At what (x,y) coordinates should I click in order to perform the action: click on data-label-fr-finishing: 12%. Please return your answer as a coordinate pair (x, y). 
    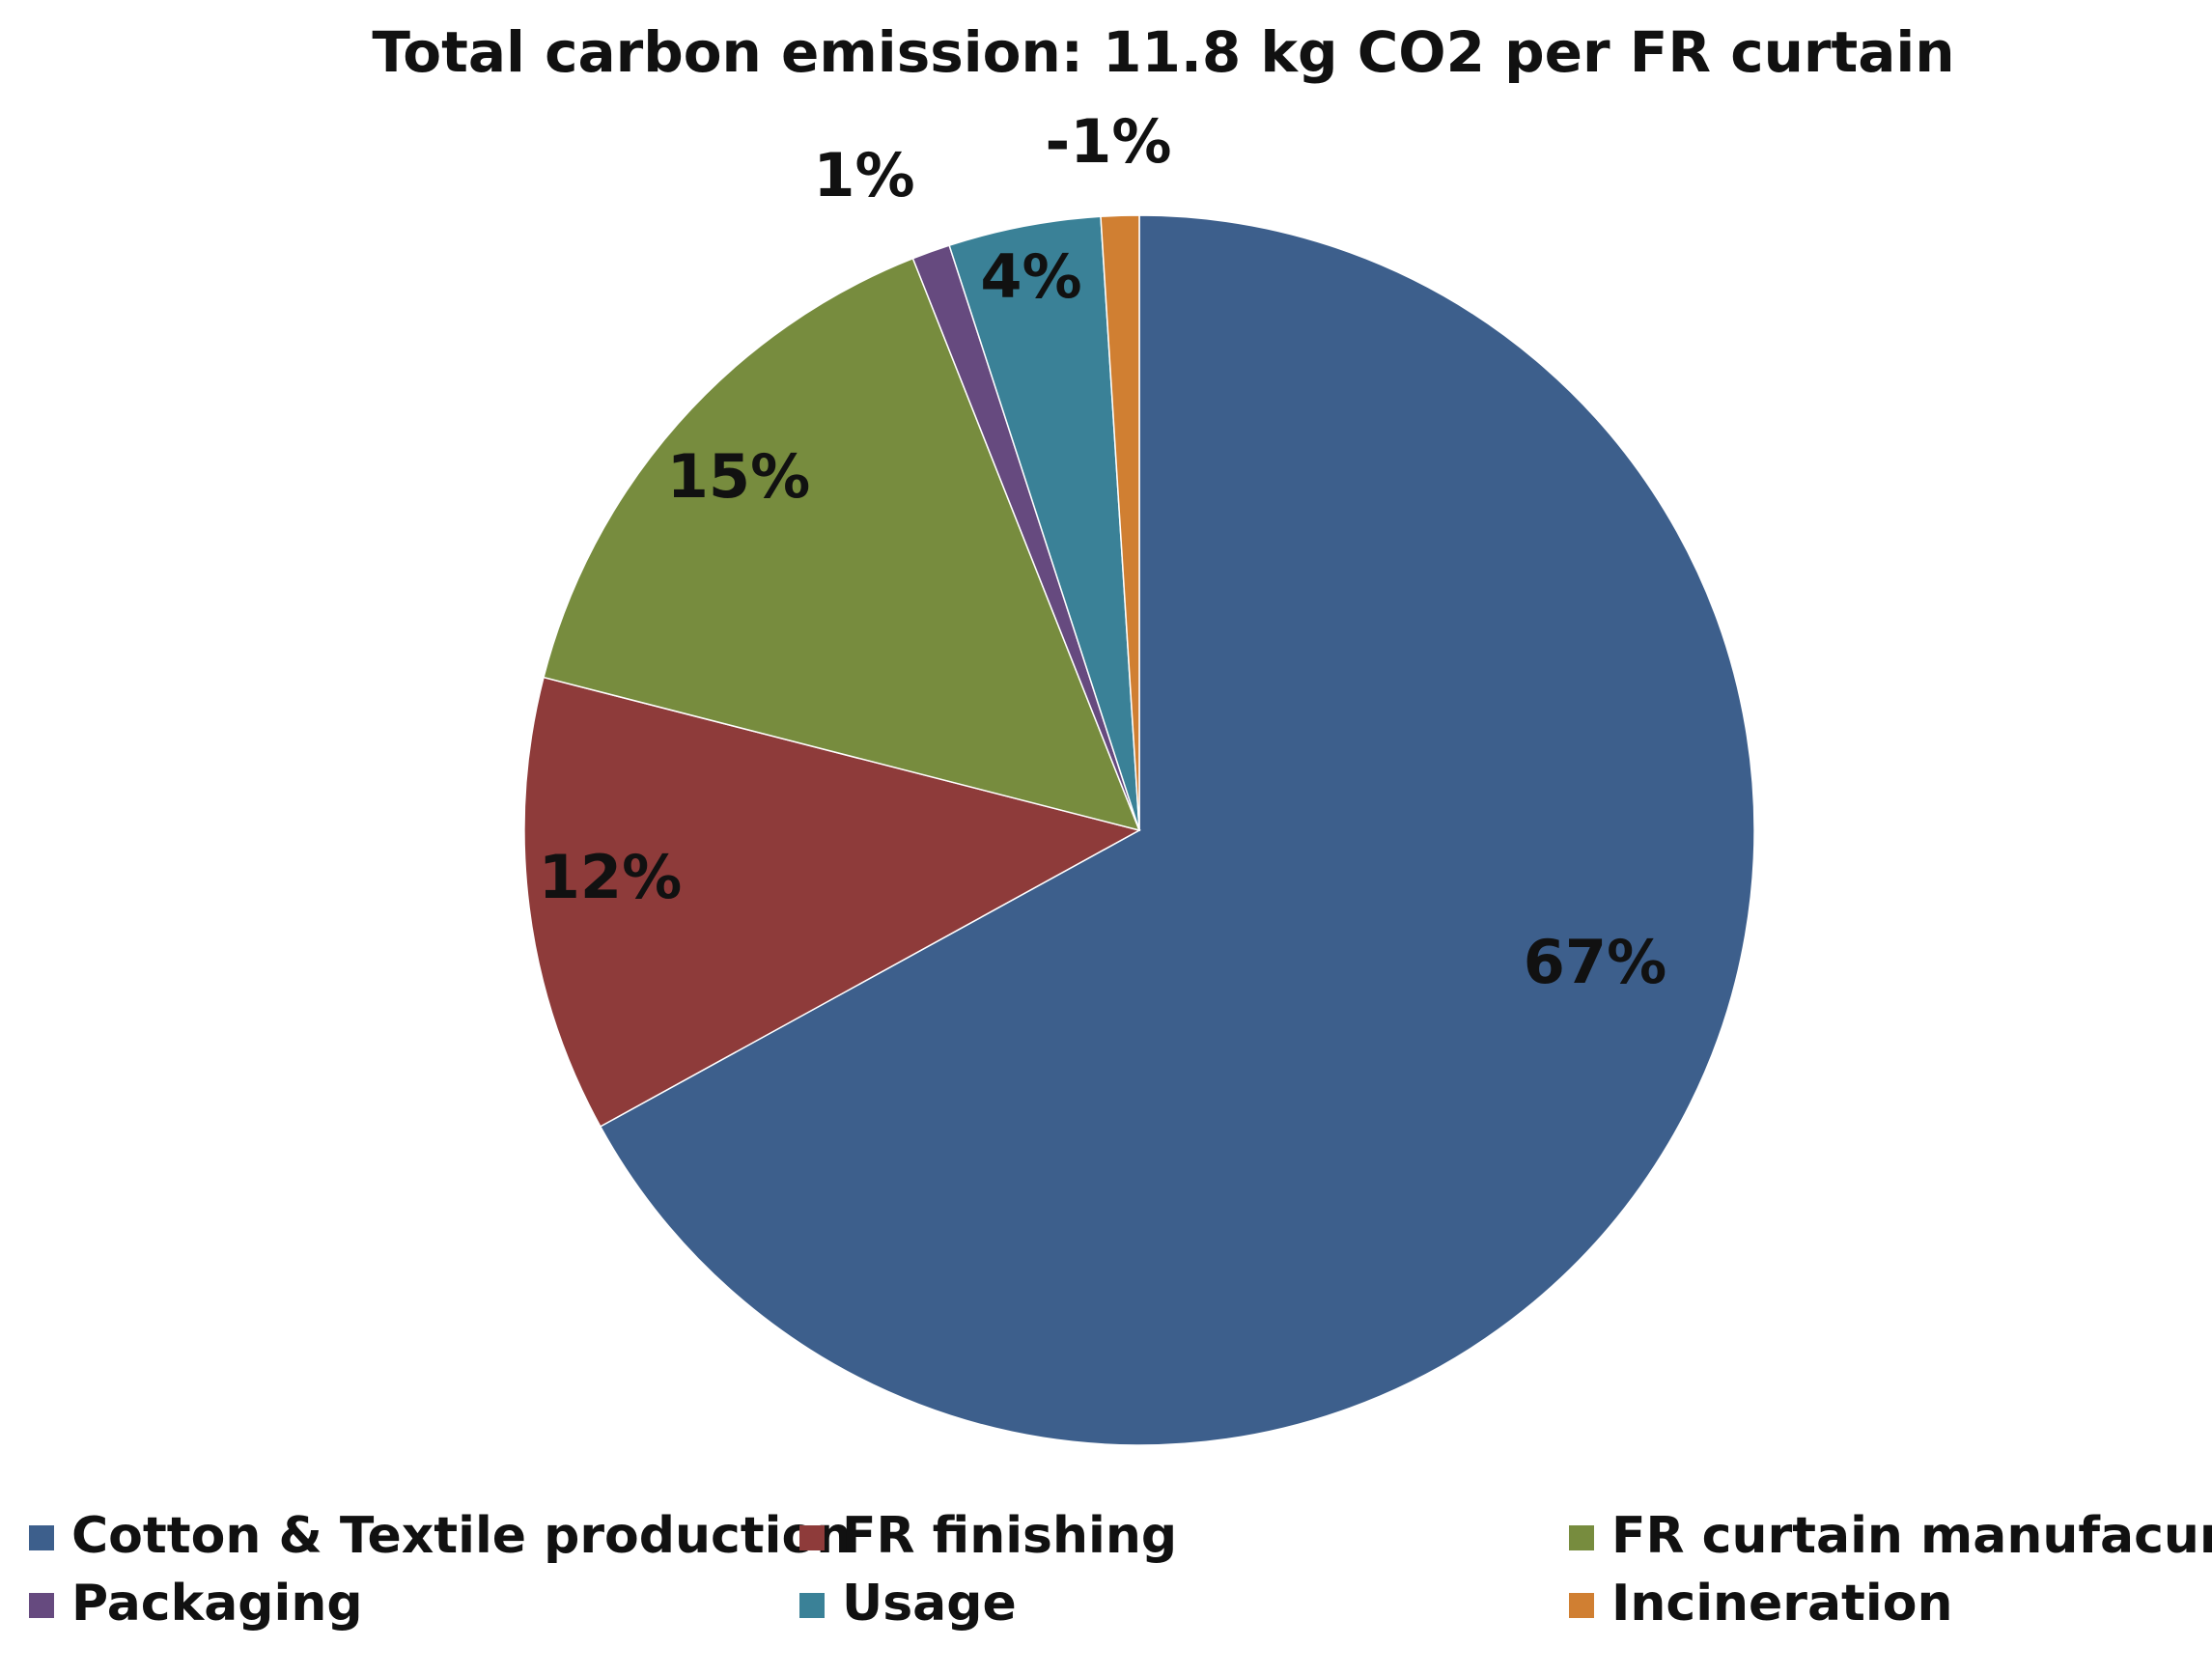
    Looking at the image, I should click on (610, 877).